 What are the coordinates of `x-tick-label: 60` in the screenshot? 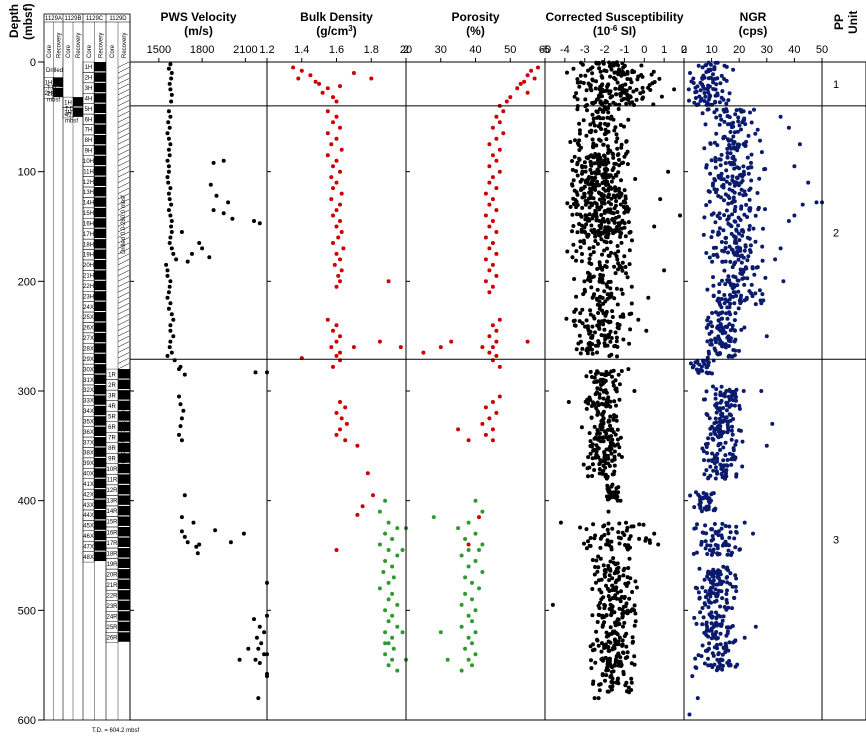 It's located at (545, 50).